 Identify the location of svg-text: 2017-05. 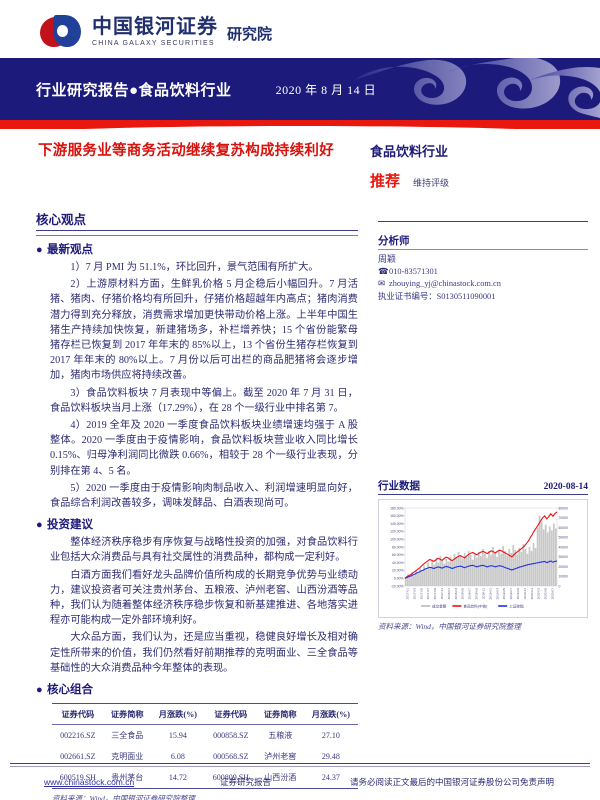
(421, 594).